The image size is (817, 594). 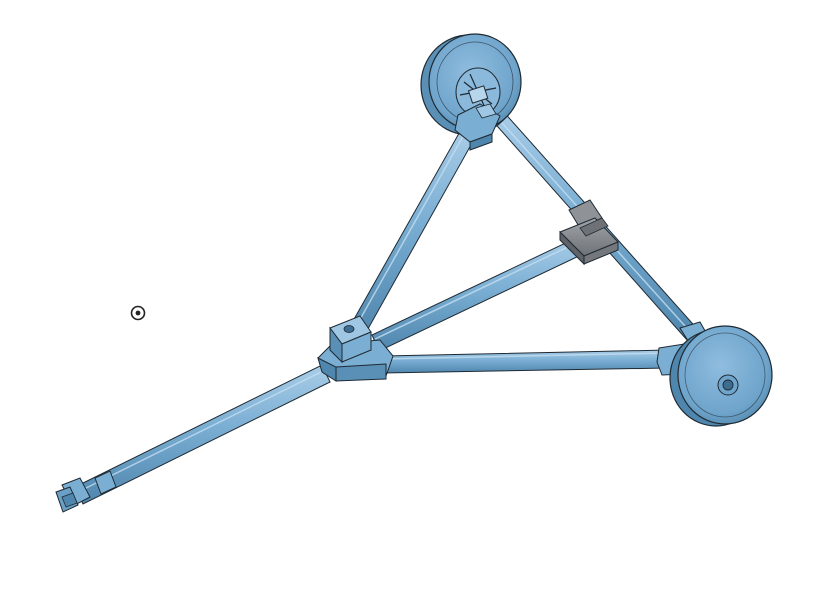 What do you see at coordinates (589, 232) in the screenshot?
I see `middle-bracket` at bounding box center [589, 232].